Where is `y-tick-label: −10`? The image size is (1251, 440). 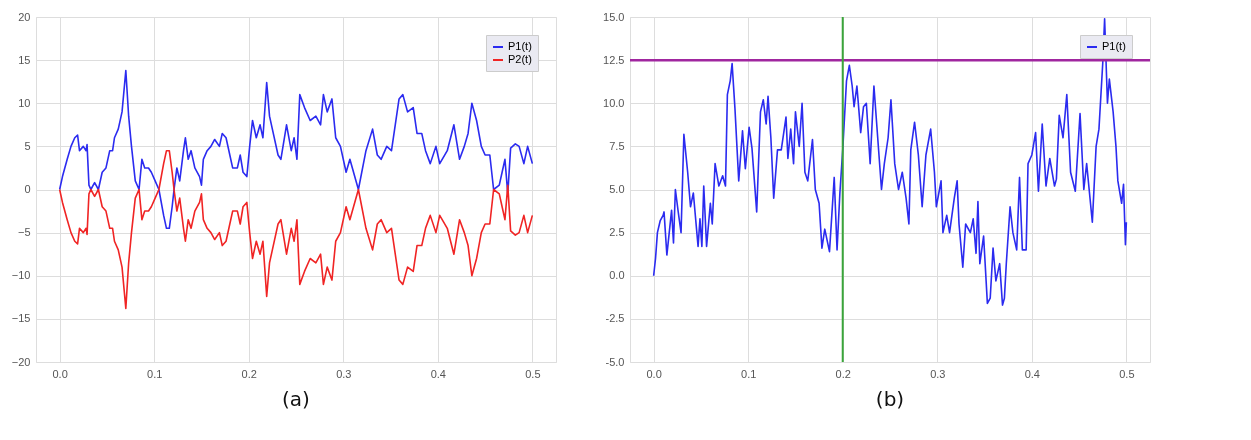
y-tick-label: −10 is located at coordinates (21, 275).